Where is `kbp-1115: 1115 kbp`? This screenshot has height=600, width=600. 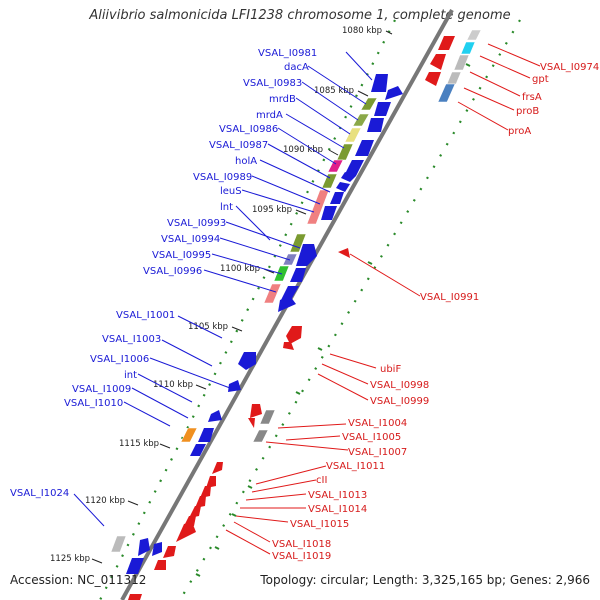
kbp-1115: 1115 kbp is located at coordinates (139, 444).